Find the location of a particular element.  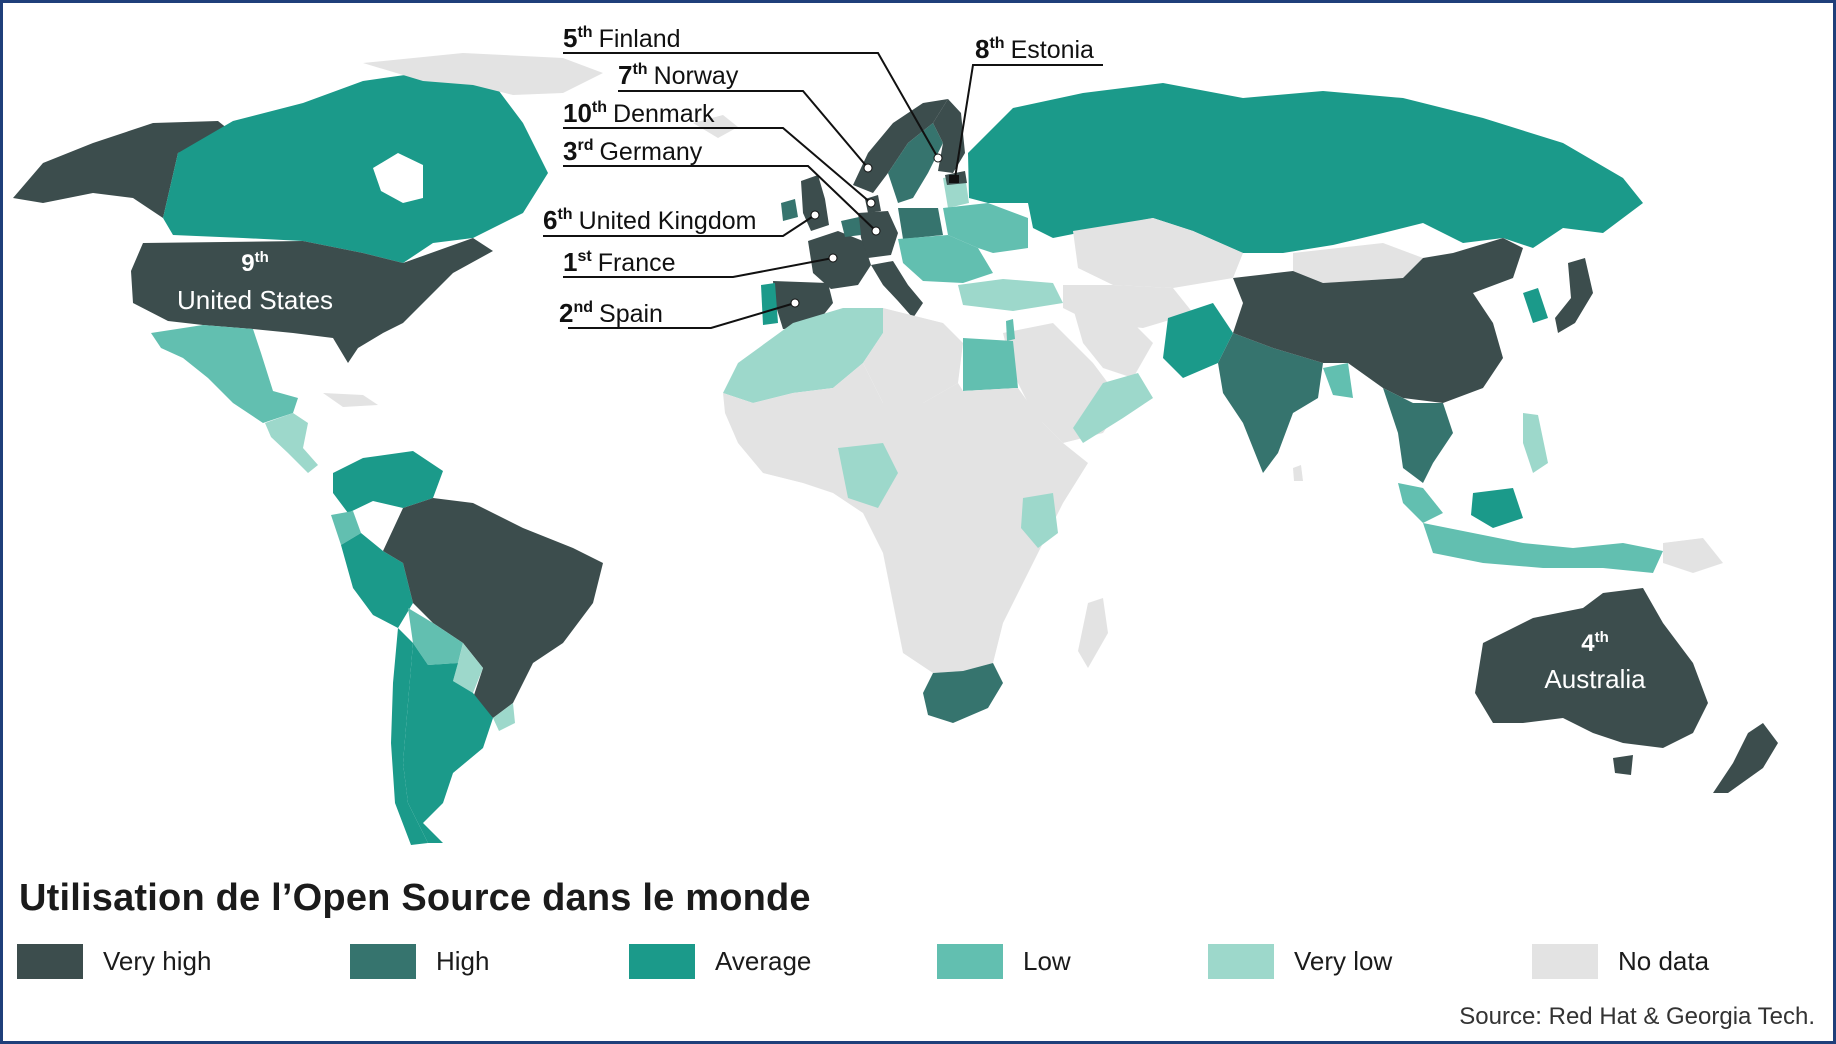

iran-region is located at coordinates (1113, 343).